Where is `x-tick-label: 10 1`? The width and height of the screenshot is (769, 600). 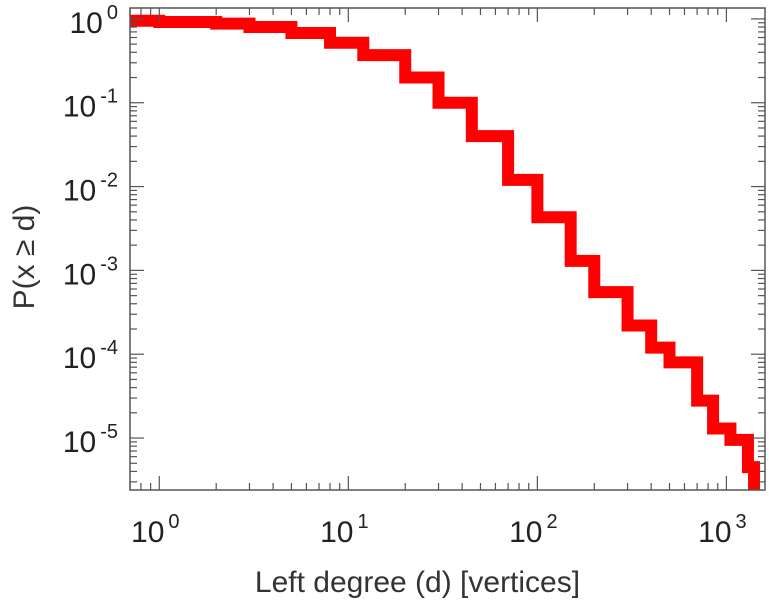 x-tick-label: 10 1 is located at coordinates (344, 530).